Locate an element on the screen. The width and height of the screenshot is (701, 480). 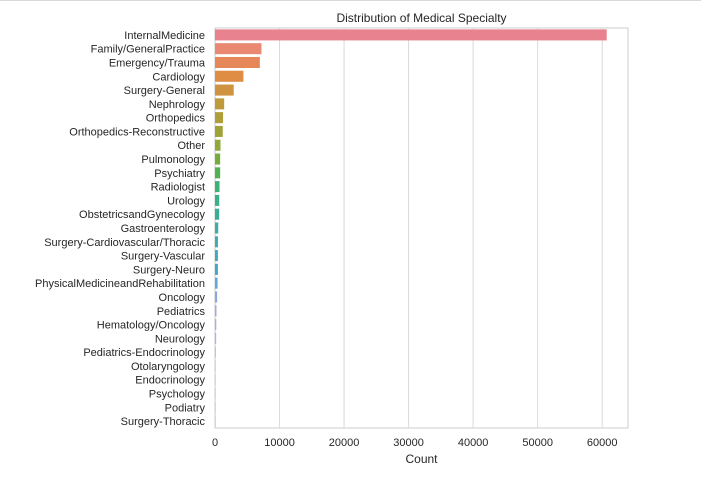
y-tick-label: Psychology is located at coordinates (177, 395).